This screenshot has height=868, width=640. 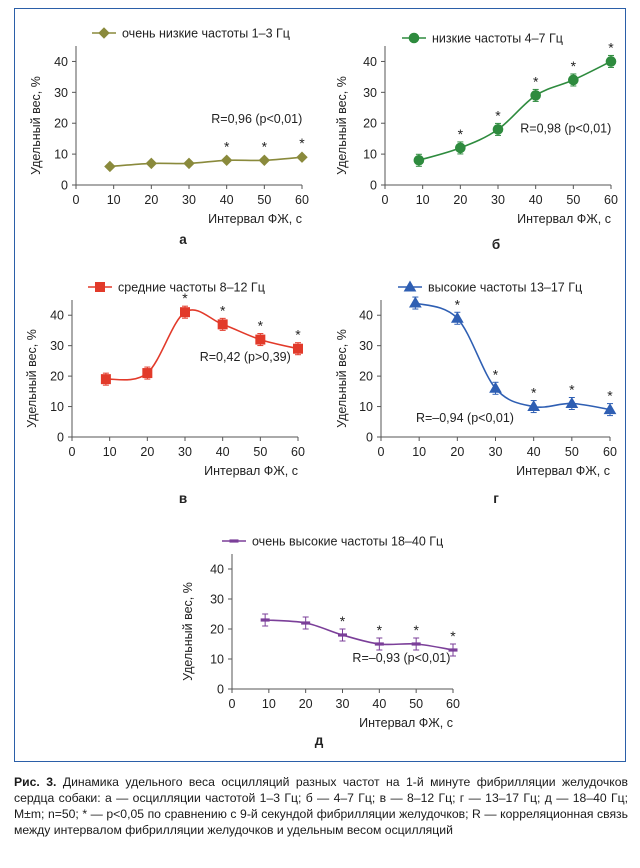 What do you see at coordinates (401, 658) in the screenshot?
I see `correlation-annotation: R=–0,93 (p<0,01)` at bounding box center [401, 658].